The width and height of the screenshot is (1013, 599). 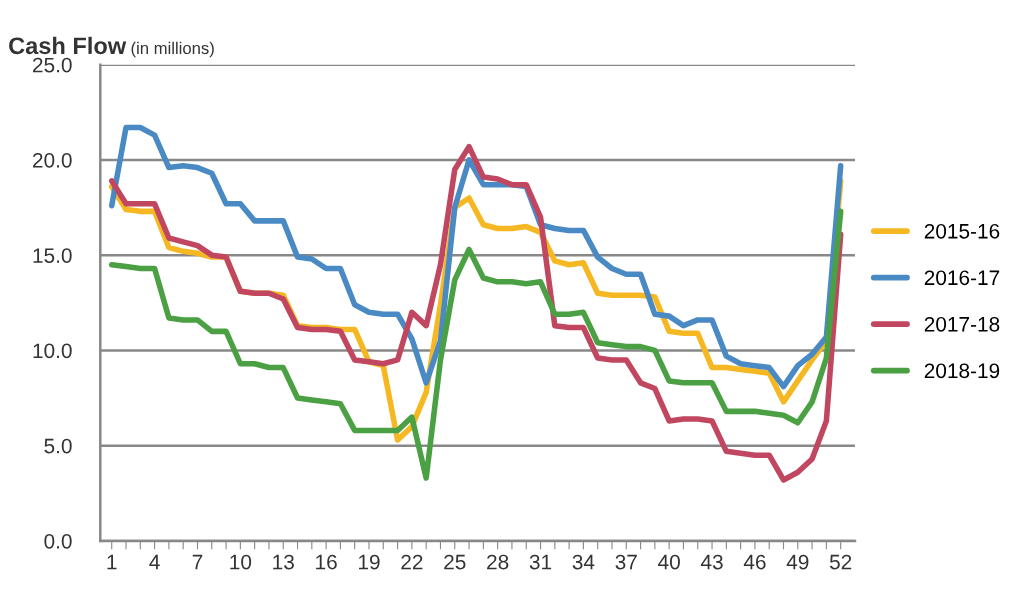 What do you see at coordinates (52, 65) in the screenshot?
I see `y-tick-label: 25.0` at bounding box center [52, 65].